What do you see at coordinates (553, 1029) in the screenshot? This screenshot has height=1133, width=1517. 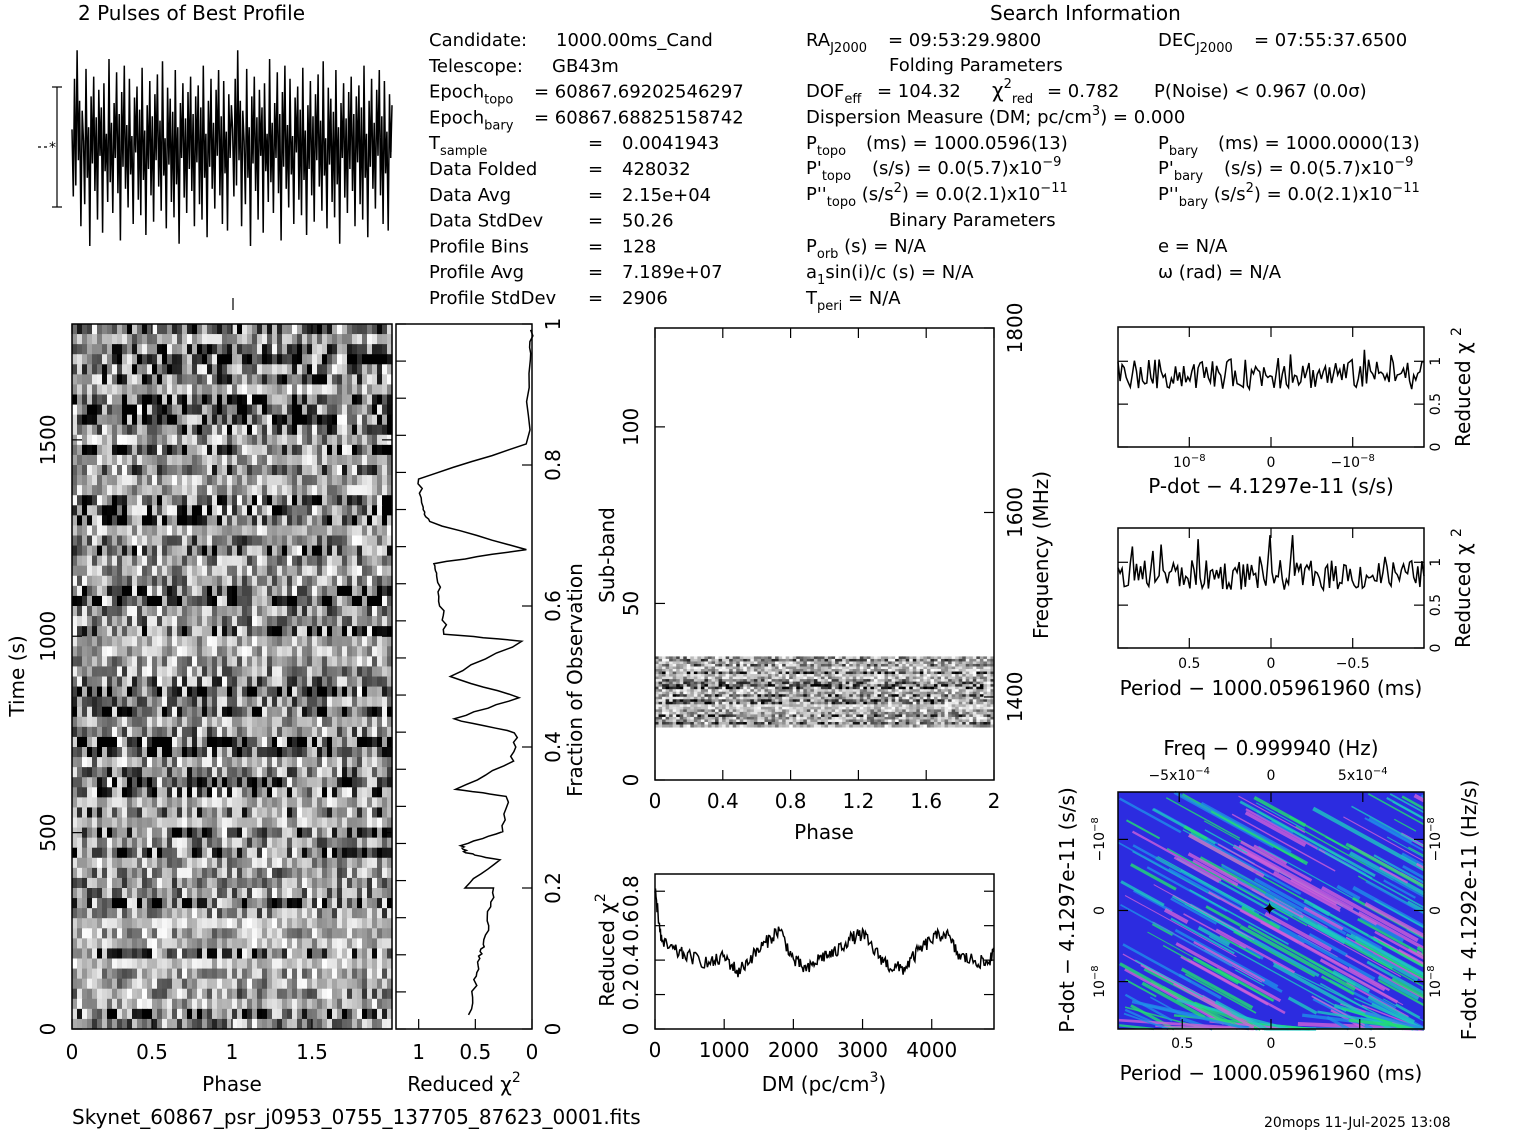 I see `time-chi2-y2tick: 0` at bounding box center [553, 1029].